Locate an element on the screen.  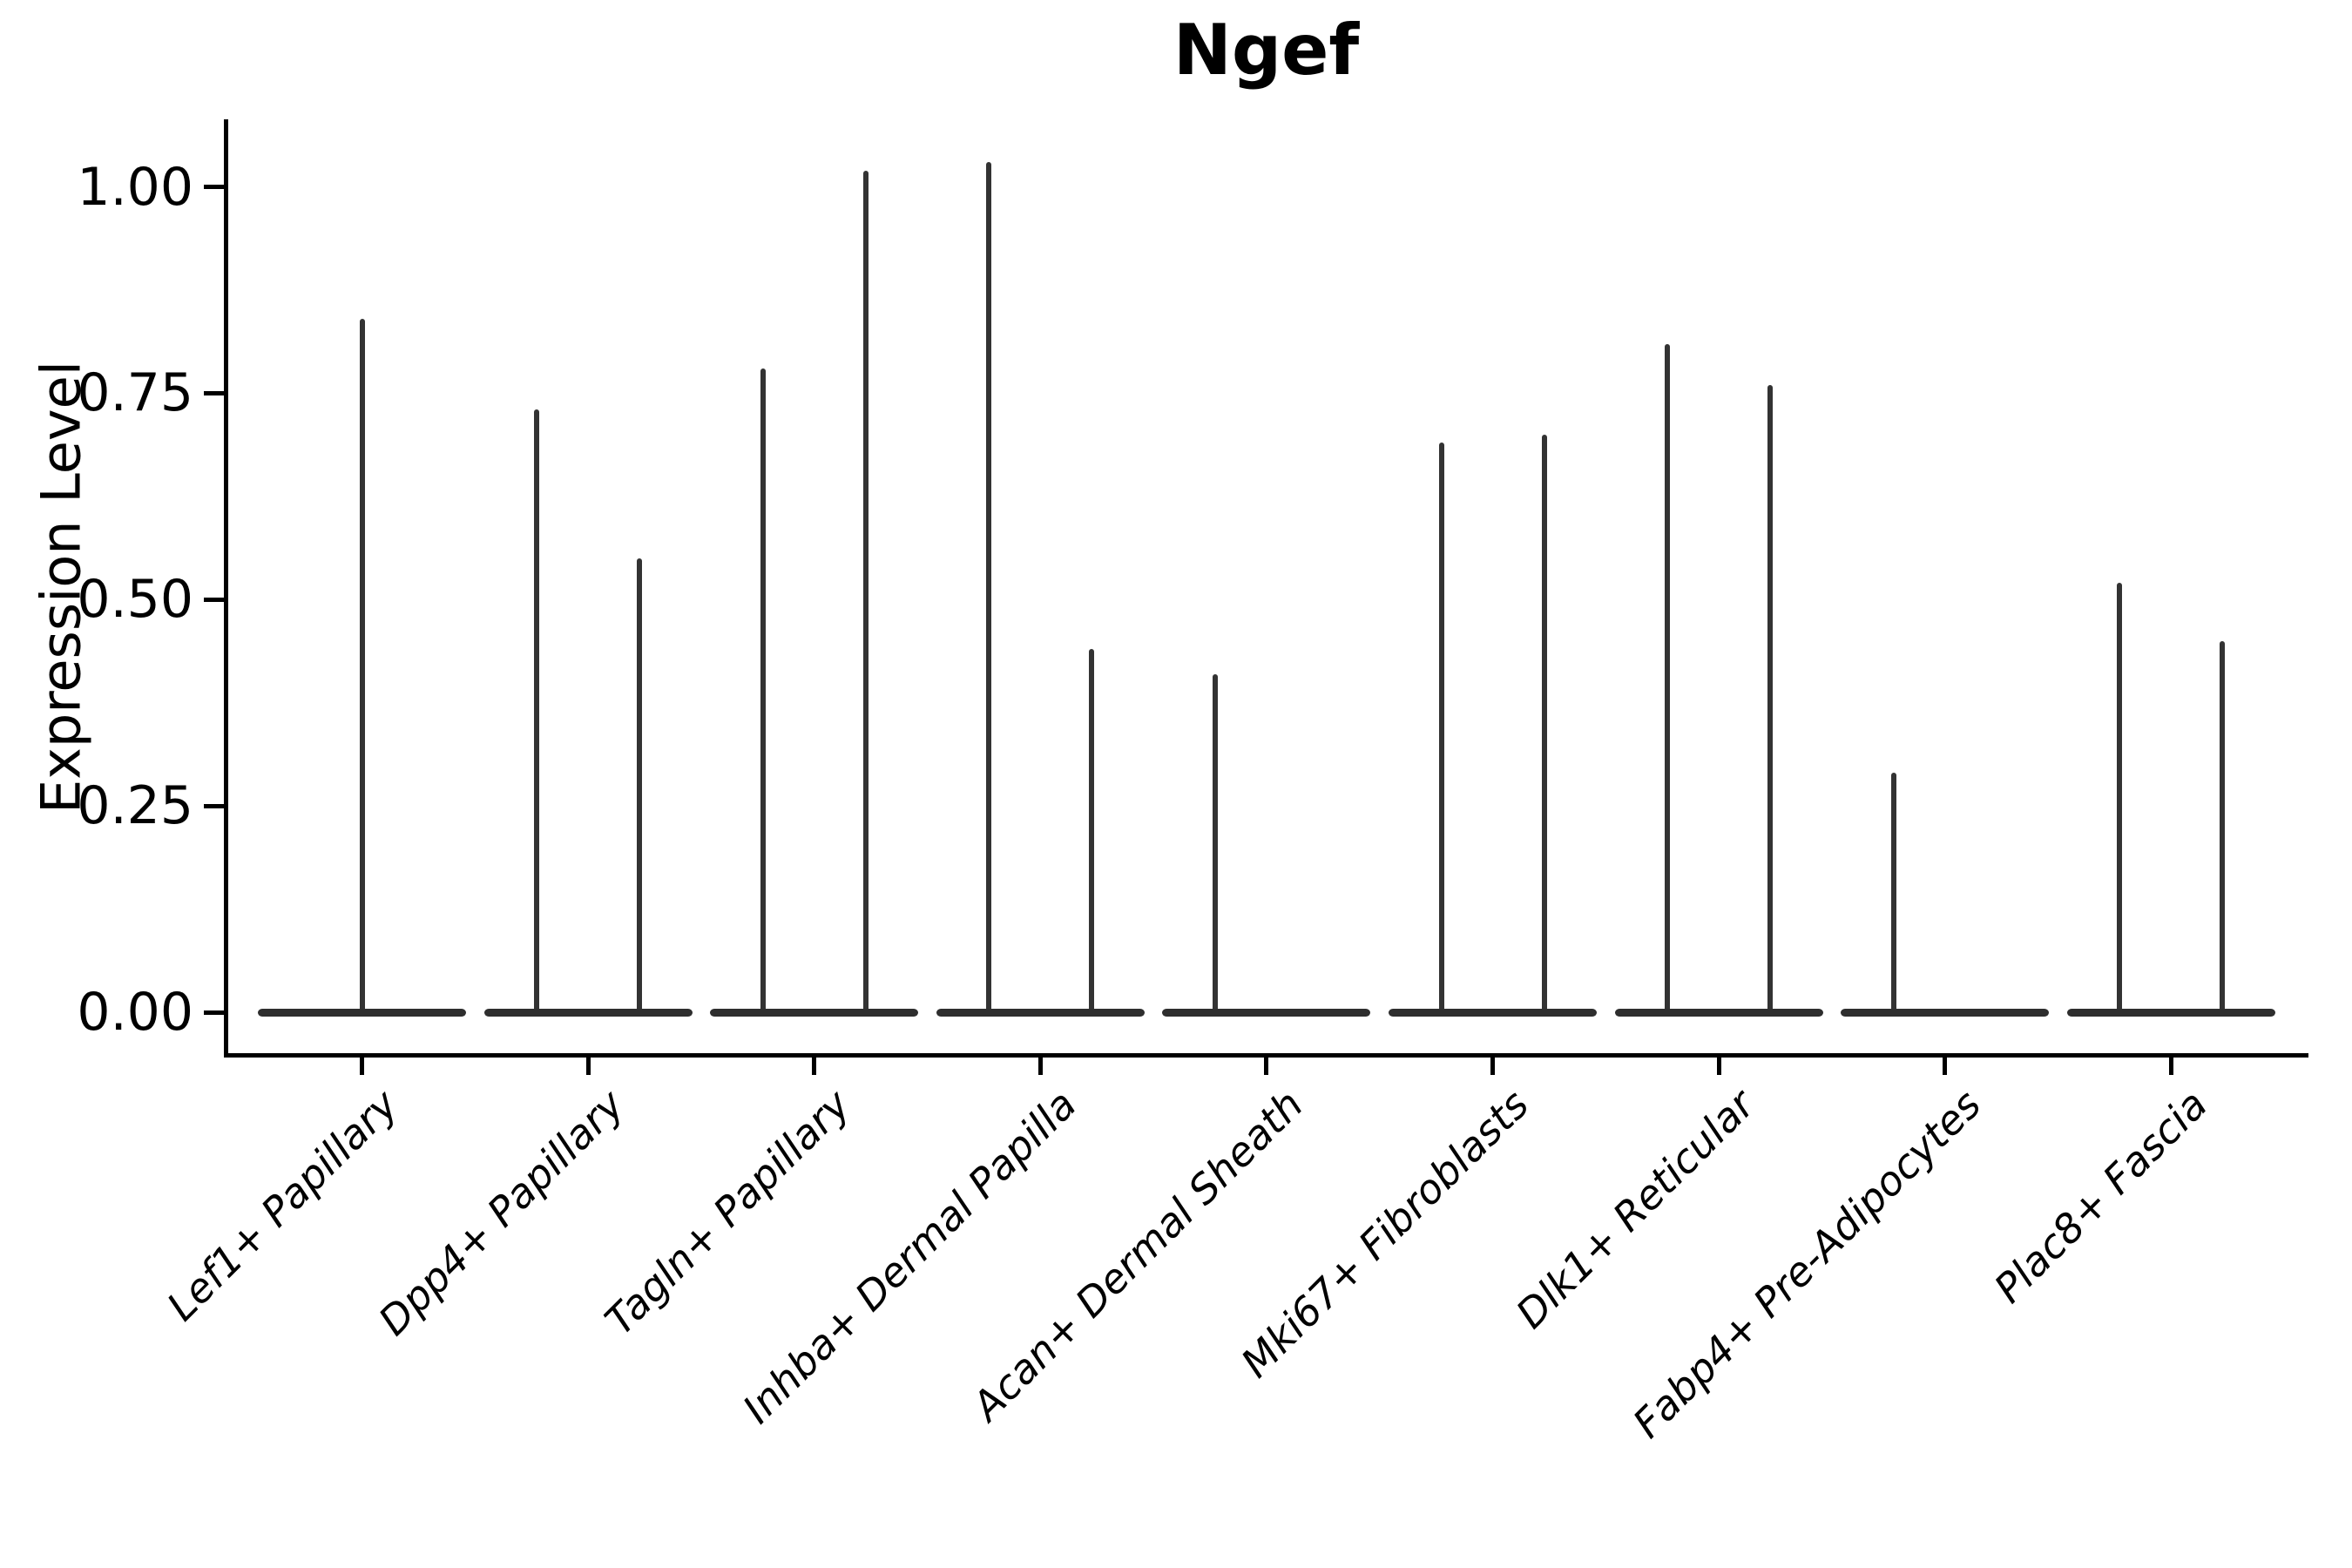
x-tick-label: Plac8+ Fascia is located at coordinates (2101, 1196).